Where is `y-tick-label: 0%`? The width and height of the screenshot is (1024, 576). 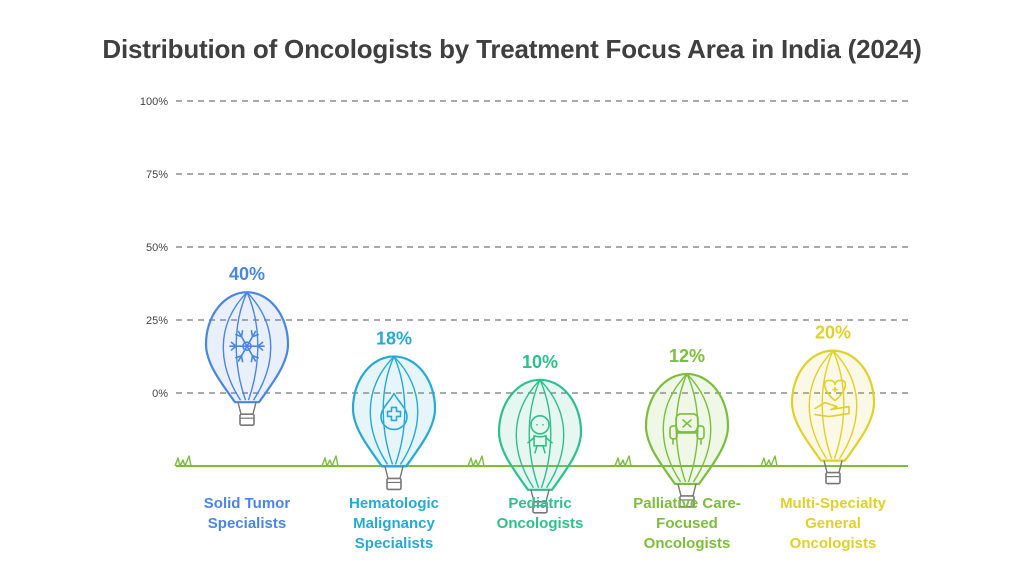
y-tick-label: 0% is located at coordinates (160, 394).